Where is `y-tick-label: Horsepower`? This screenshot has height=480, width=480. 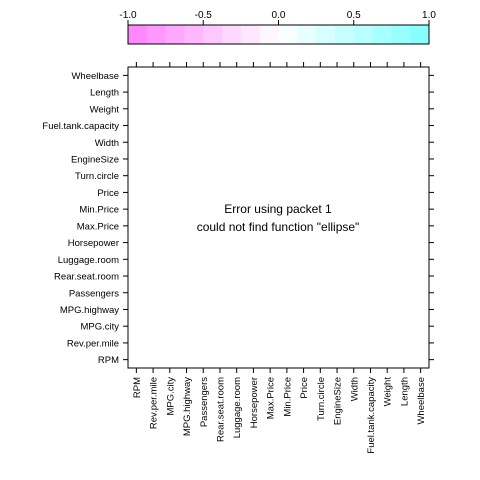
y-tick-label: Horsepower is located at coordinates (93, 243).